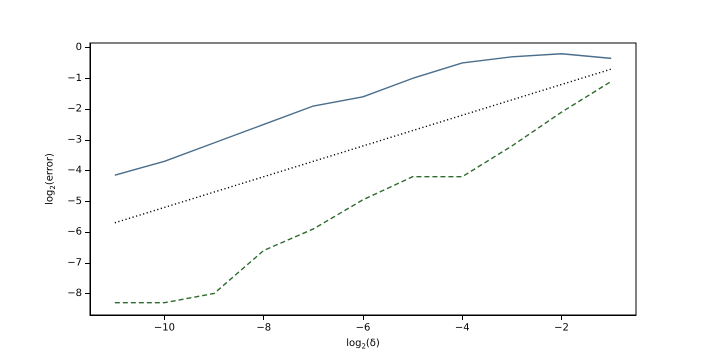 This screenshot has height=360, width=720. Describe the element at coordinates (74, 78) in the screenshot. I see `y-tick-label: −1` at that location.